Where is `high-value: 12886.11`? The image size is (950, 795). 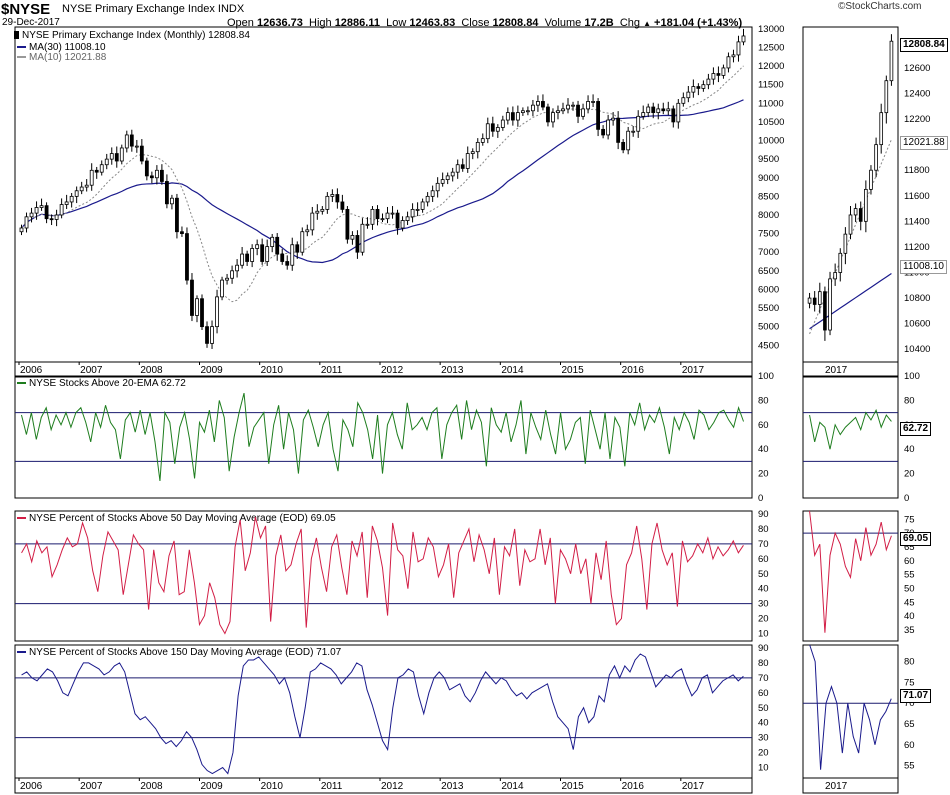
high-value: 12886.11 is located at coordinates (357, 23).